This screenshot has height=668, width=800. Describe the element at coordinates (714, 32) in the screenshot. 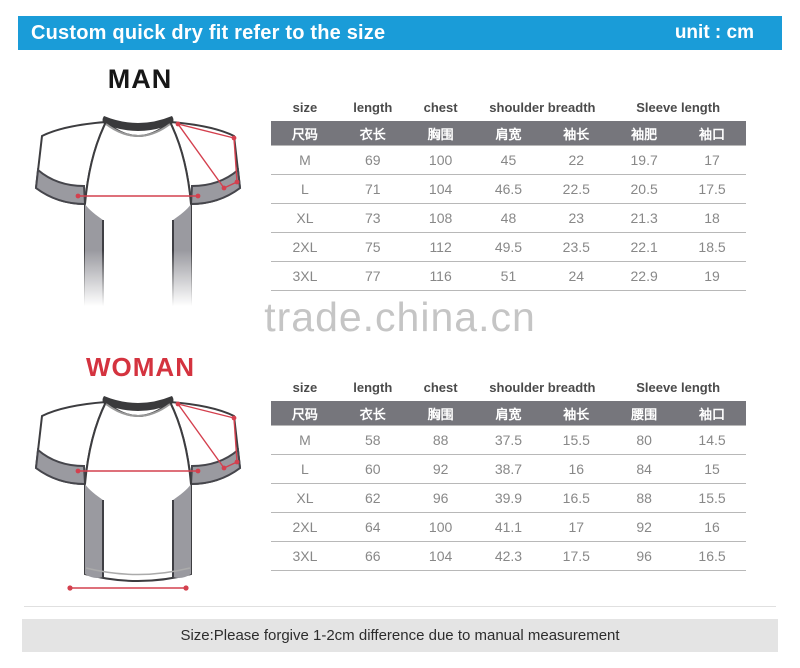

I see `unit-label: unit : cm` at that location.